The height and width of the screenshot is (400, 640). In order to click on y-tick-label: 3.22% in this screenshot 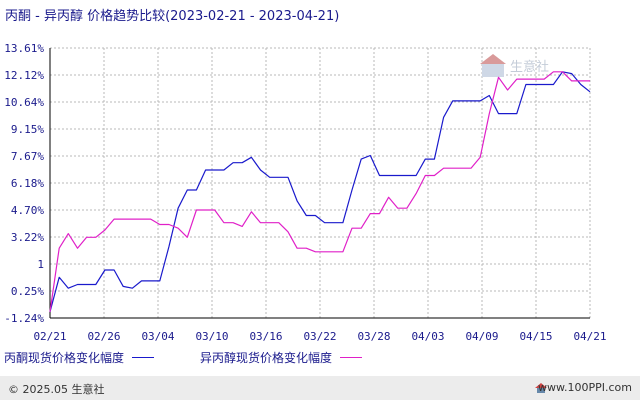, I will do `click(27, 237)`.